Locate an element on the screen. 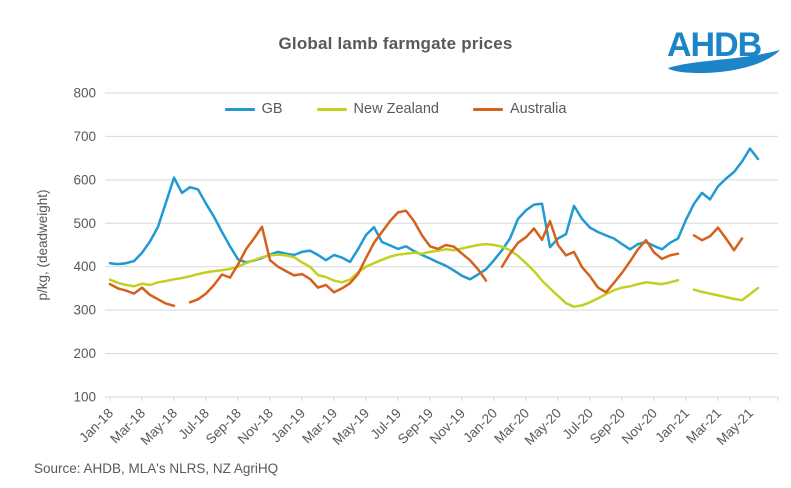 This screenshot has width=791, height=488. legend-item-gb: GB is located at coordinates (253, 109).